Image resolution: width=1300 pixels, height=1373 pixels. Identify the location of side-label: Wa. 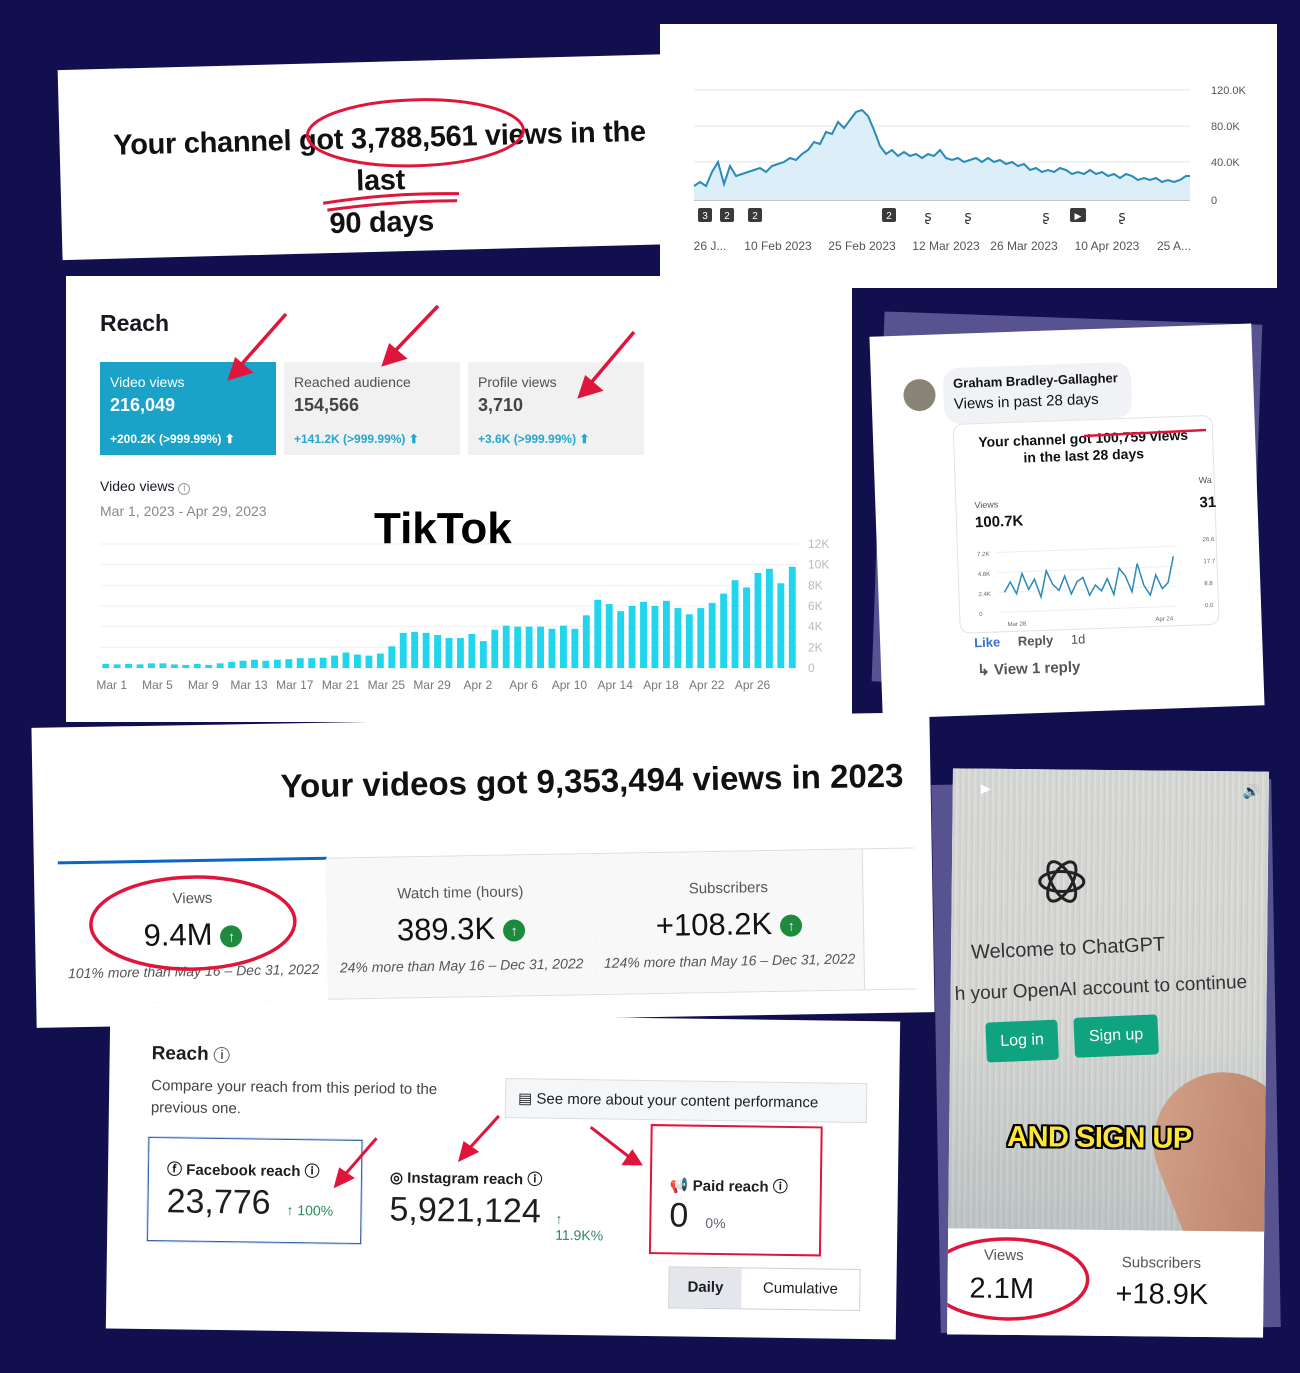
(1205, 480).